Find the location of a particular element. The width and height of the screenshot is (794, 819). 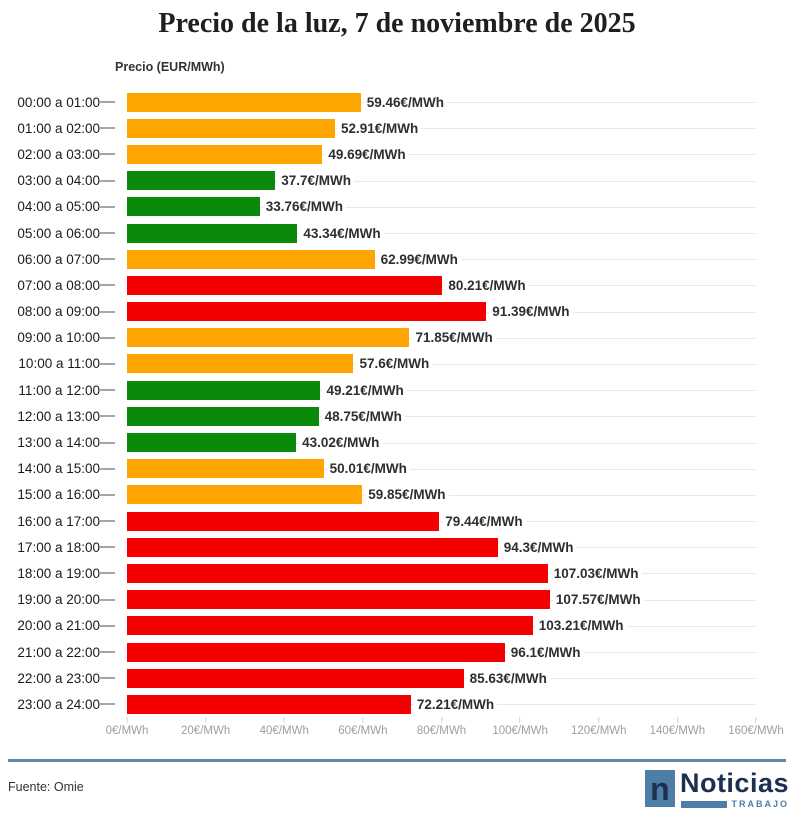

plot-area: 94.3€/MWh is located at coordinates (441, 547).